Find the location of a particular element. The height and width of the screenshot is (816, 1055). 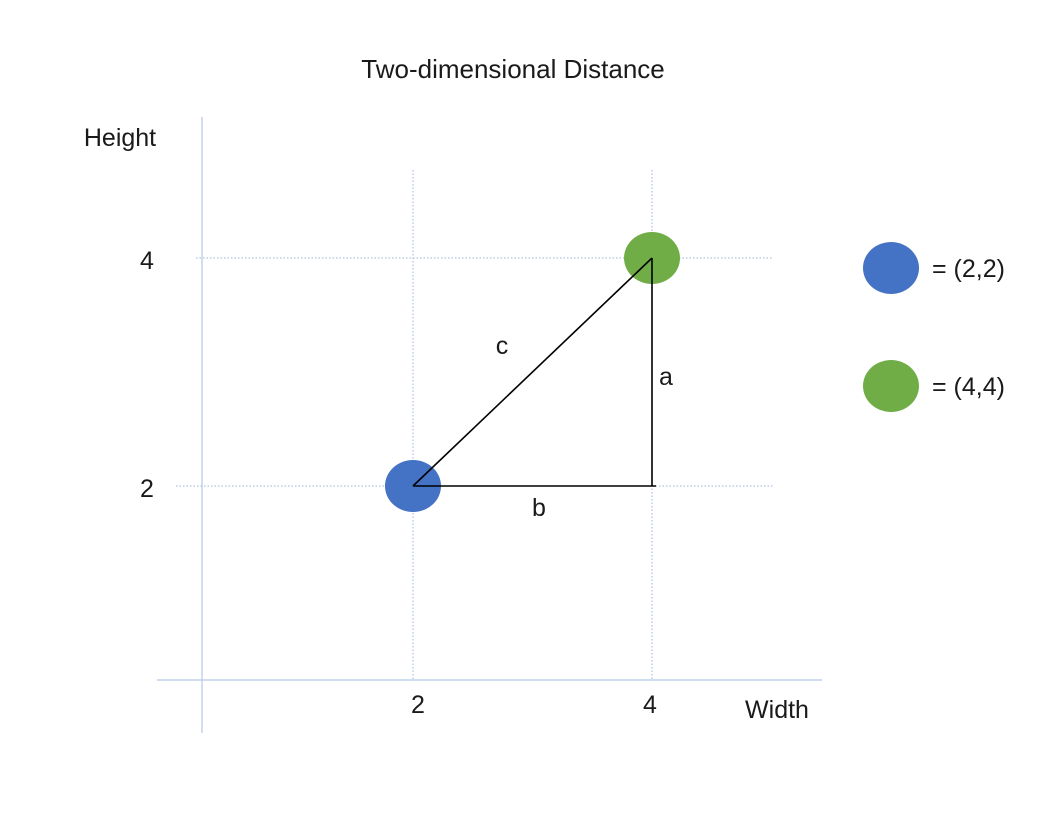

triangle-side-c is located at coordinates (532, 372).